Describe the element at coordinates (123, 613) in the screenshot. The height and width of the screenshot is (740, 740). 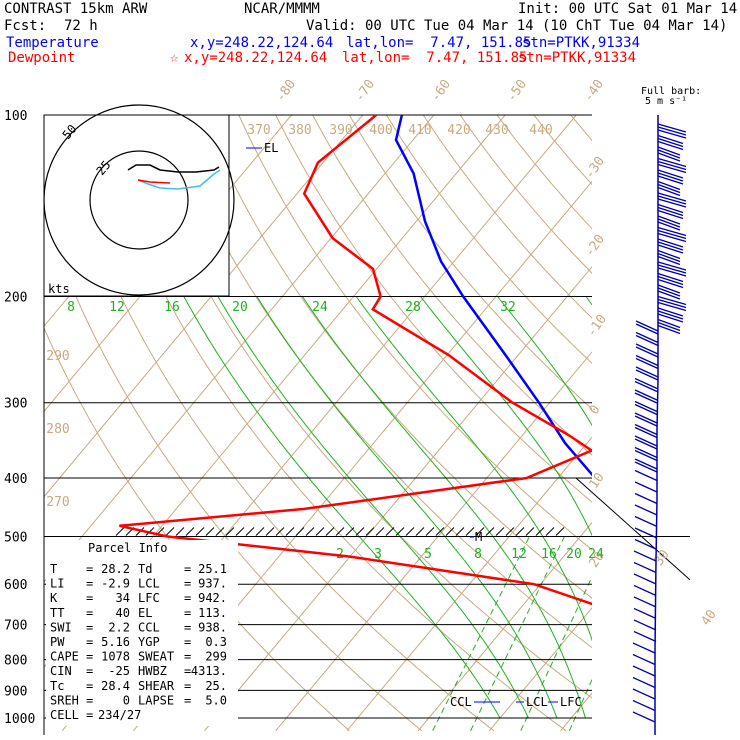
I see `parcel-value: 40` at that location.